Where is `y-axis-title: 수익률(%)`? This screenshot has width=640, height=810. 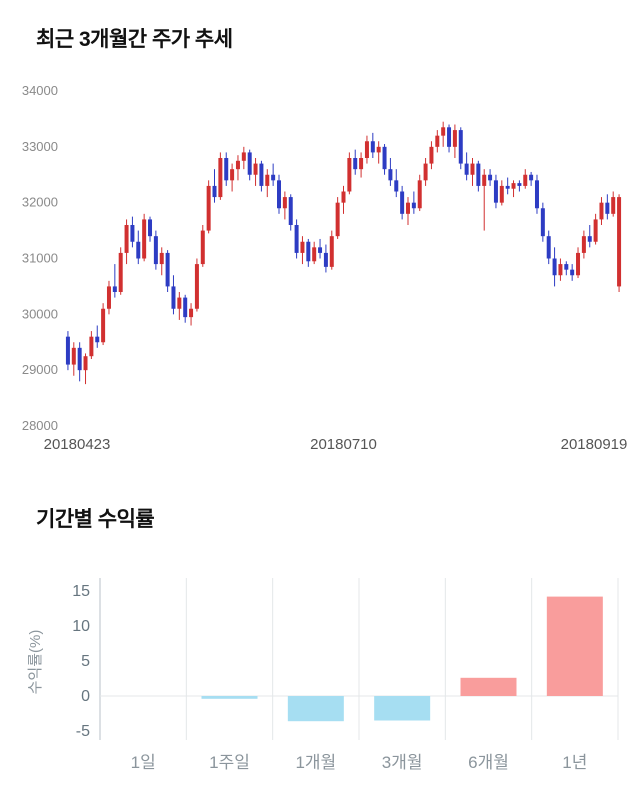
y-axis-title: 수익률(%) is located at coordinates (35, 661).